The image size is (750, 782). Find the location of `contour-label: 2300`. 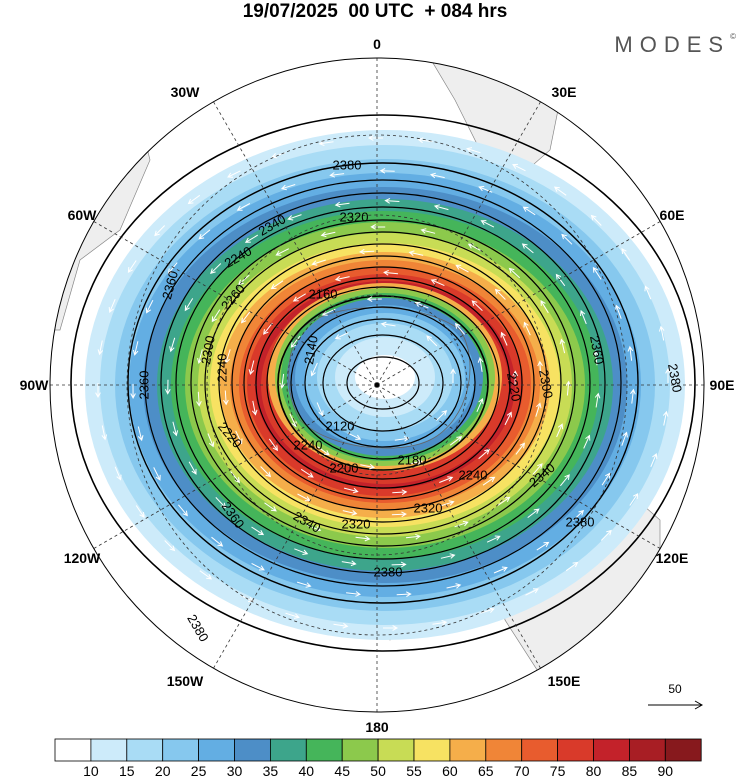

contour-label: 2300 is located at coordinates (546, 383).